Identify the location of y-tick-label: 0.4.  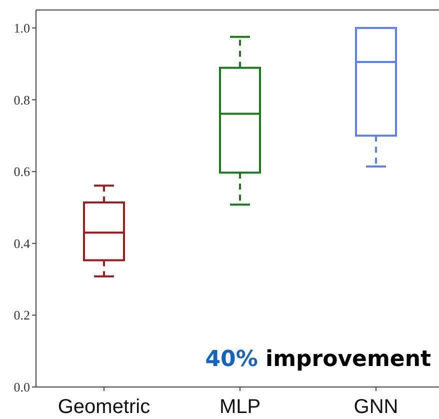
(22, 243).